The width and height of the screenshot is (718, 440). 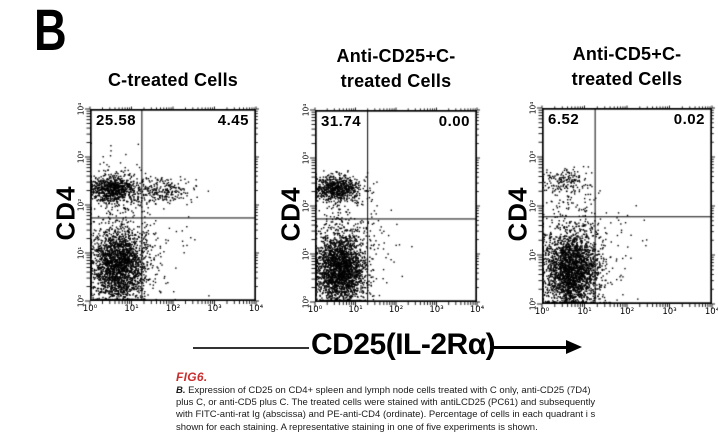 What do you see at coordinates (233, 120) in the screenshot?
I see `quadrant-pct-upper-right: 4.45` at bounding box center [233, 120].